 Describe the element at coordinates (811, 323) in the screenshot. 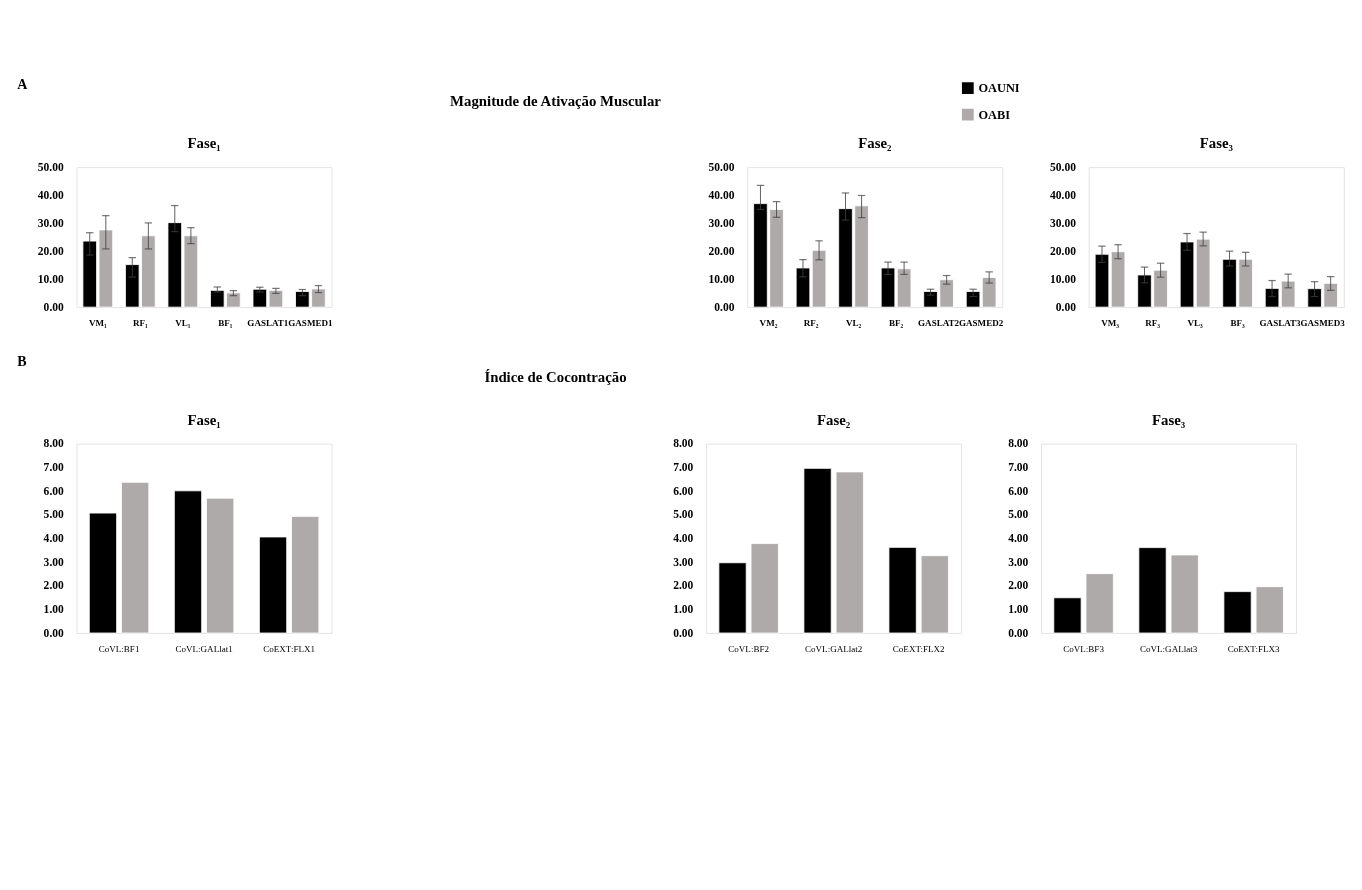

I see `x-tick-label: RF₂` at that location.